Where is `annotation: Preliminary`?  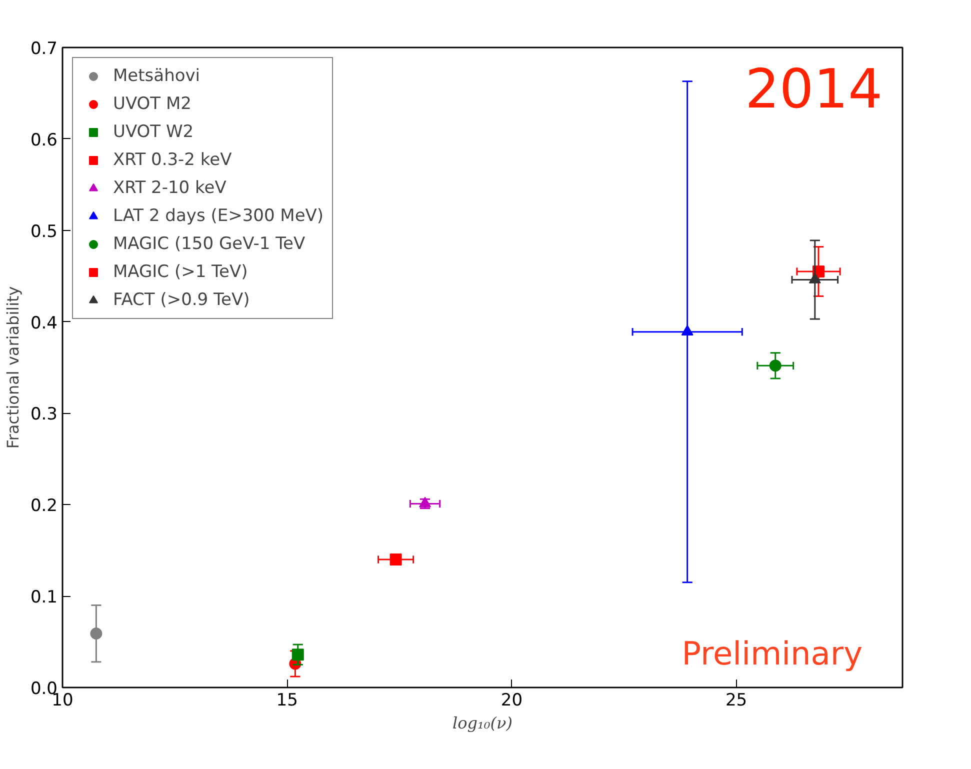 annotation: Preliminary is located at coordinates (772, 653).